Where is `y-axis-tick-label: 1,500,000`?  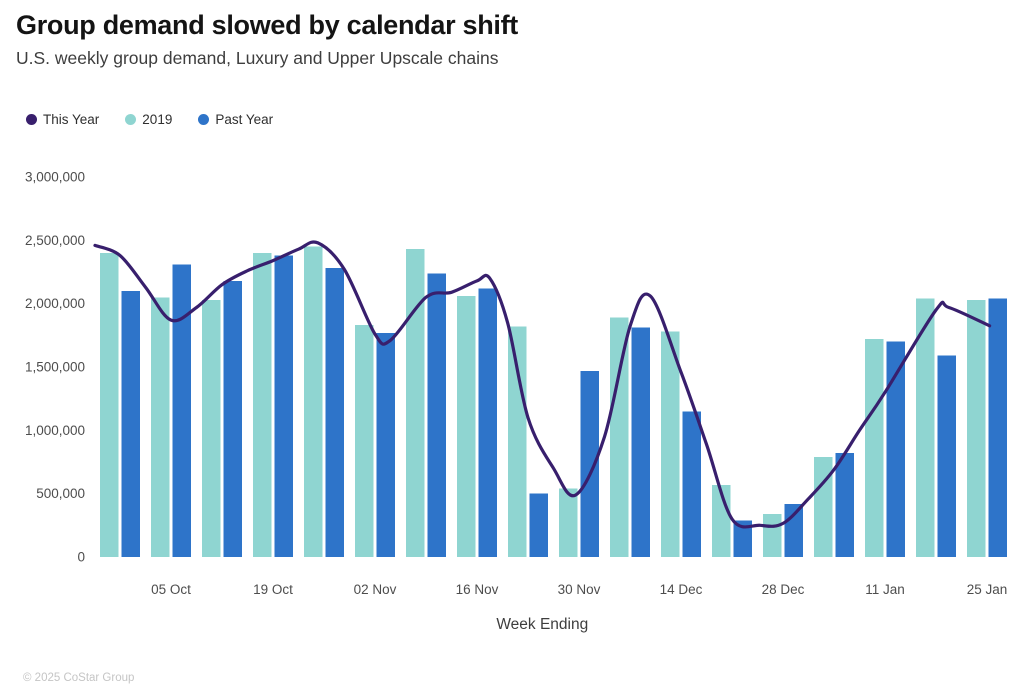 y-axis-tick-label: 1,500,000 is located at coordinates (55, 367).